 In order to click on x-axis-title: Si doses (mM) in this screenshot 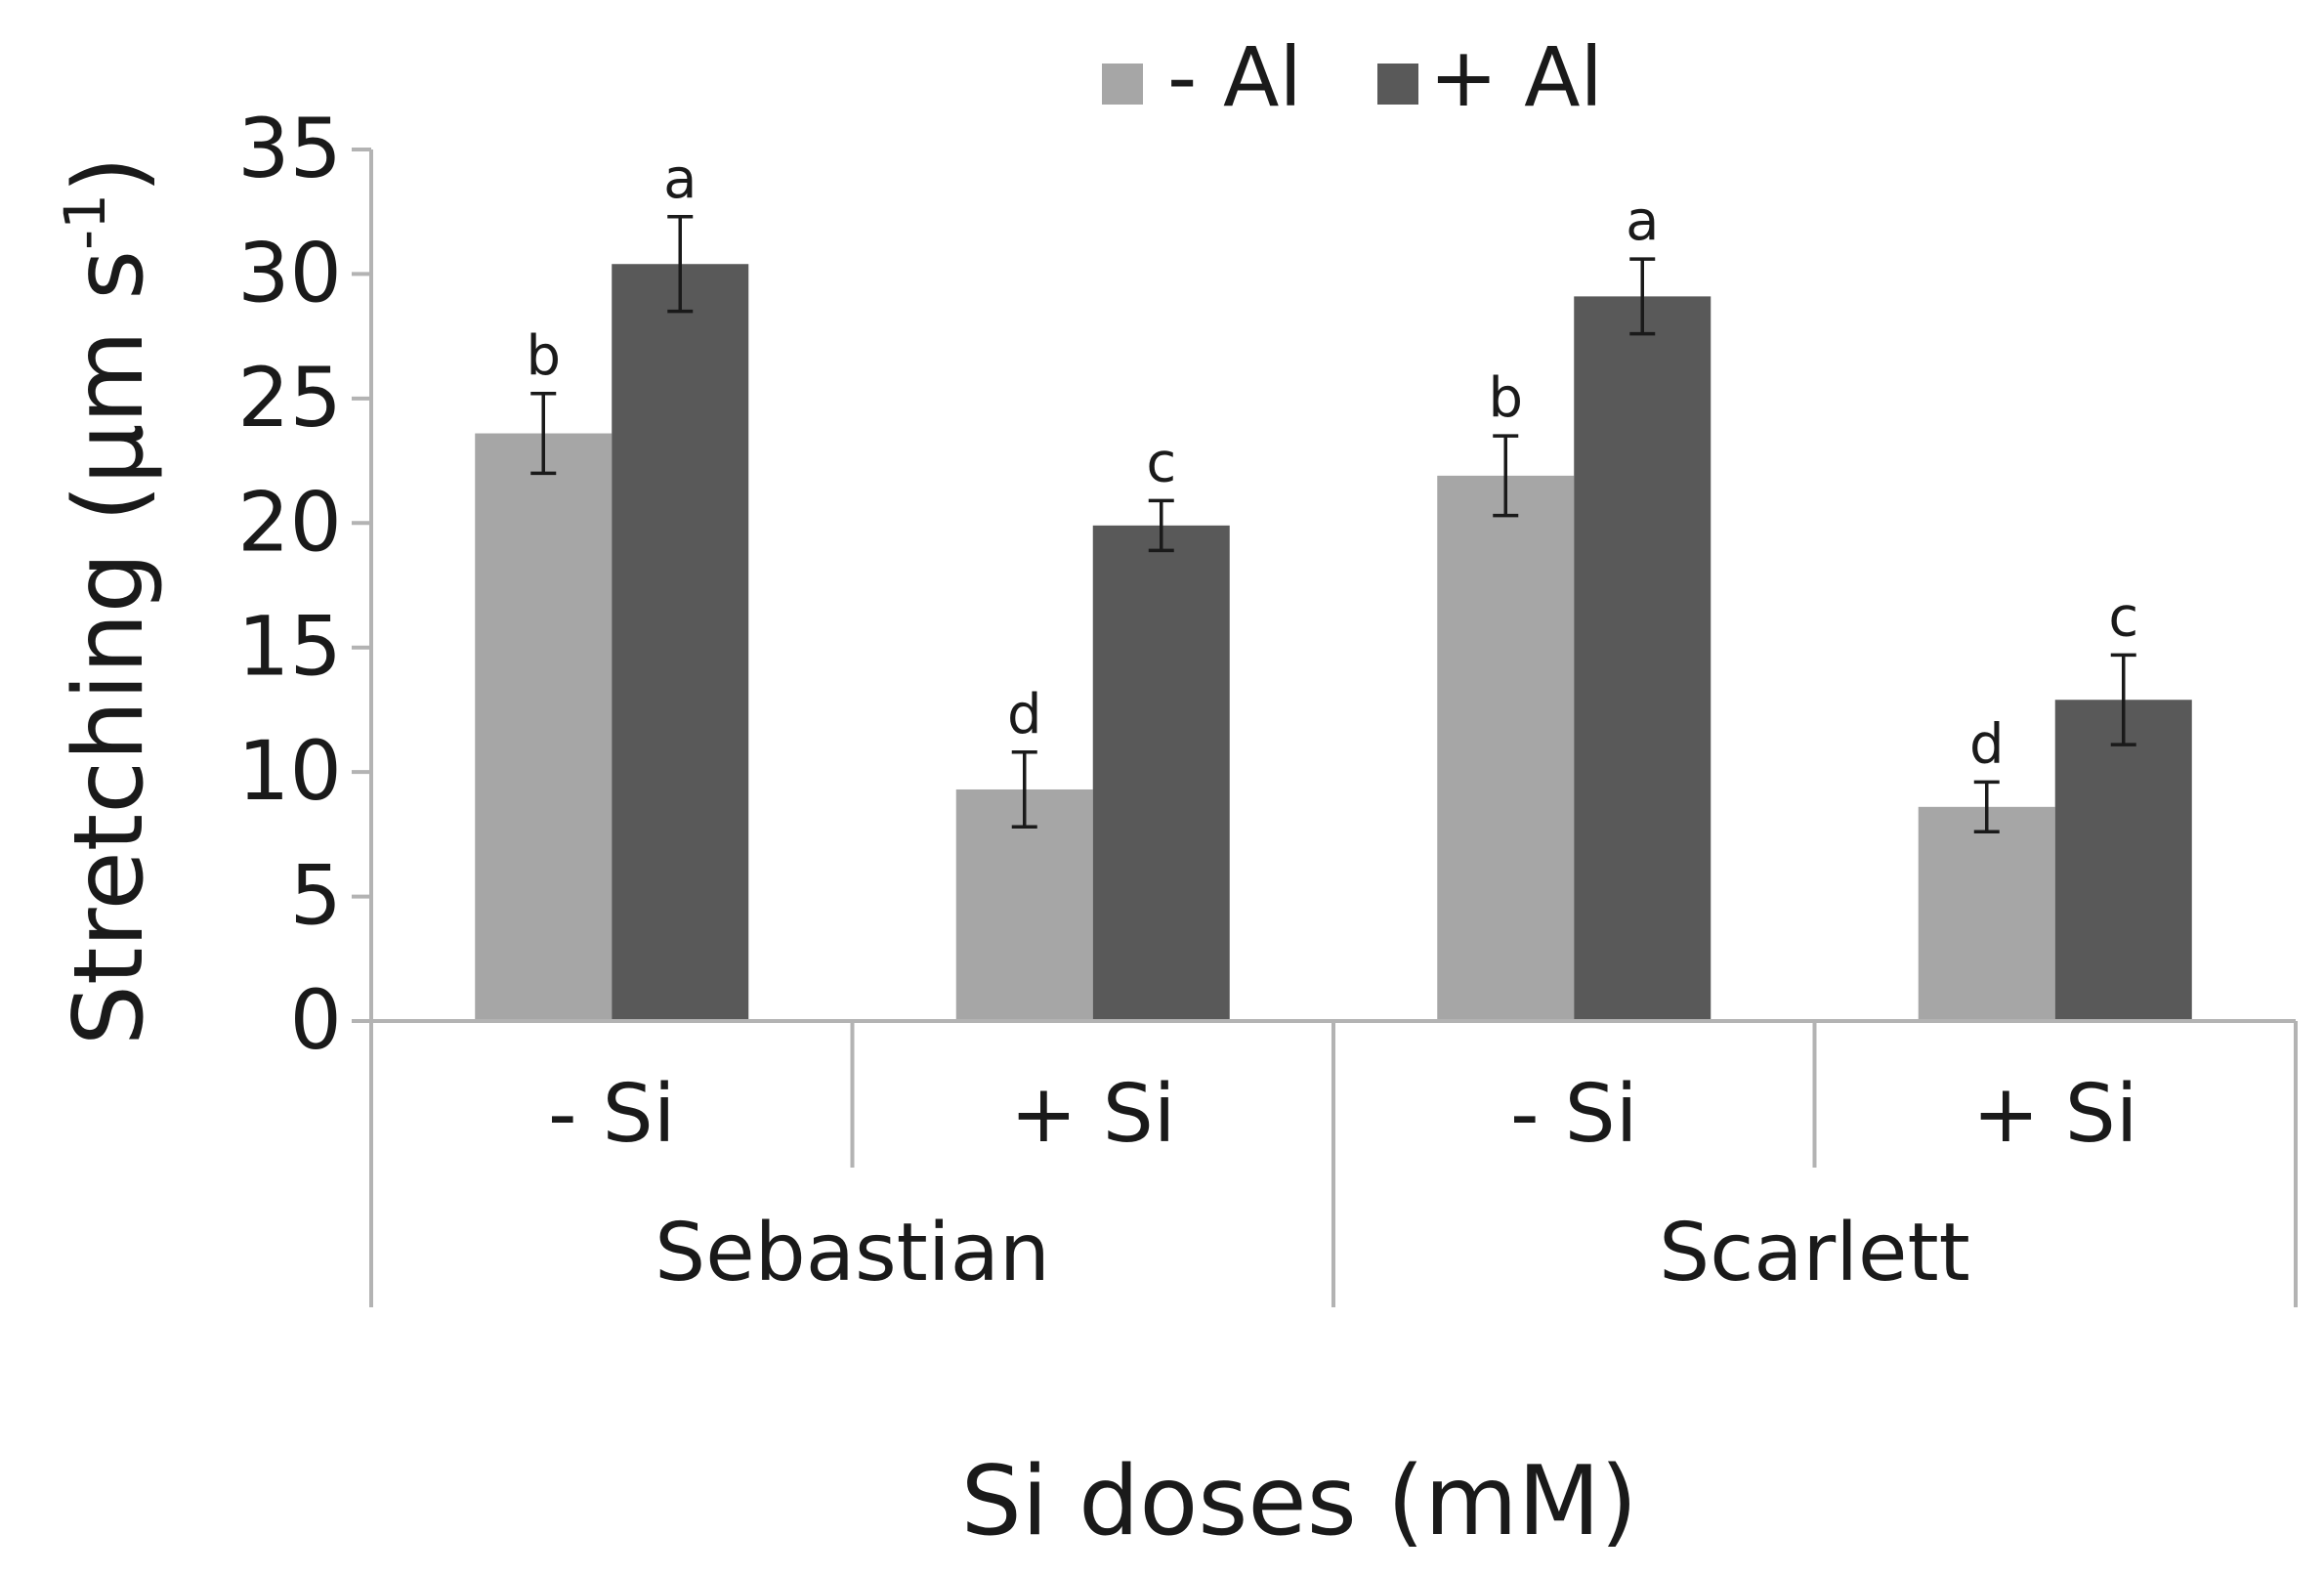, I will do `click(1299, 1501)`.